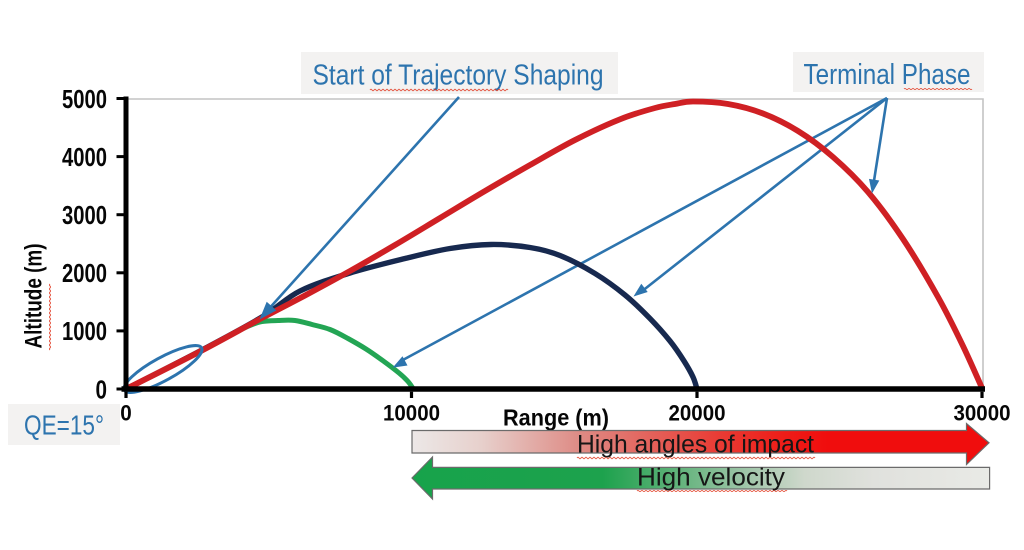  I want to click on svg-text: Range (m), so click(556, 418).